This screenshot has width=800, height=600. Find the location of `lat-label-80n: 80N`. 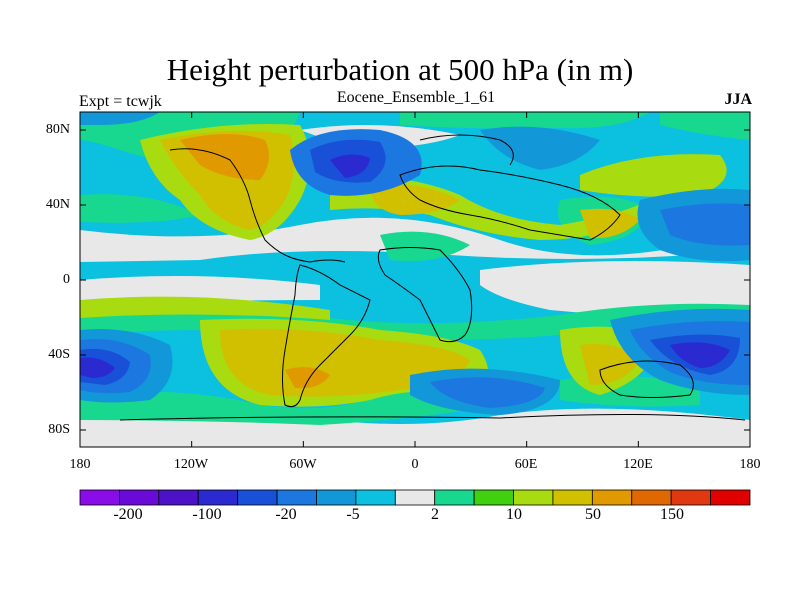

lat-label-80n: 80N is located at coordinates (57, 129).